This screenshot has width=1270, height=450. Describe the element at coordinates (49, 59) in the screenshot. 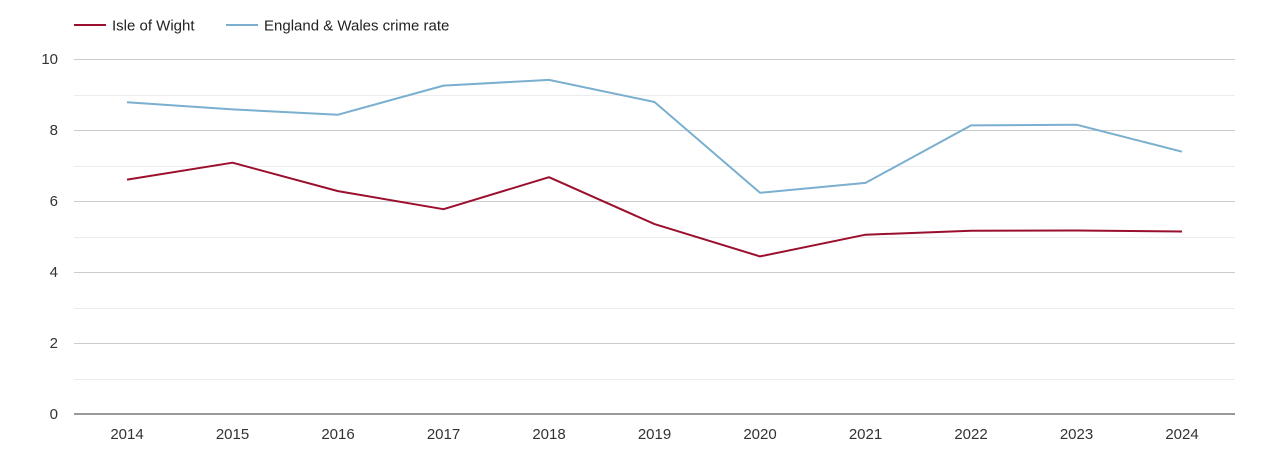

I see `y-tick-label: 10` at that location.